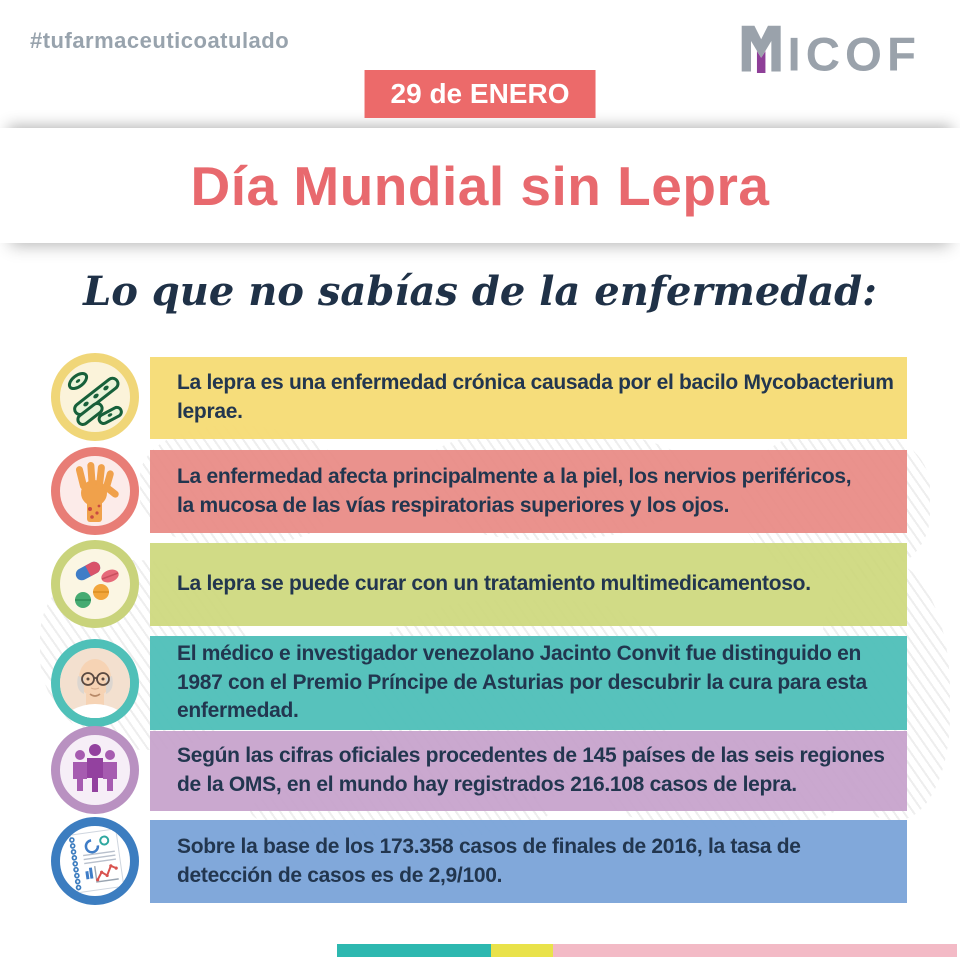 This screenshot has height=960, width=960. What do you see at coordinates (480, 291) in the screenshot?
I see `subtitle-script: Lo que no sabías de la enfermedad:` at bounding box center [480, 291].